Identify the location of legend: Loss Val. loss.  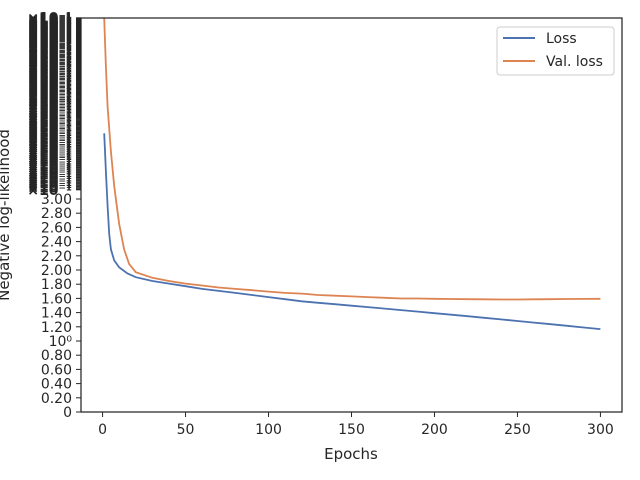
(555, 51).